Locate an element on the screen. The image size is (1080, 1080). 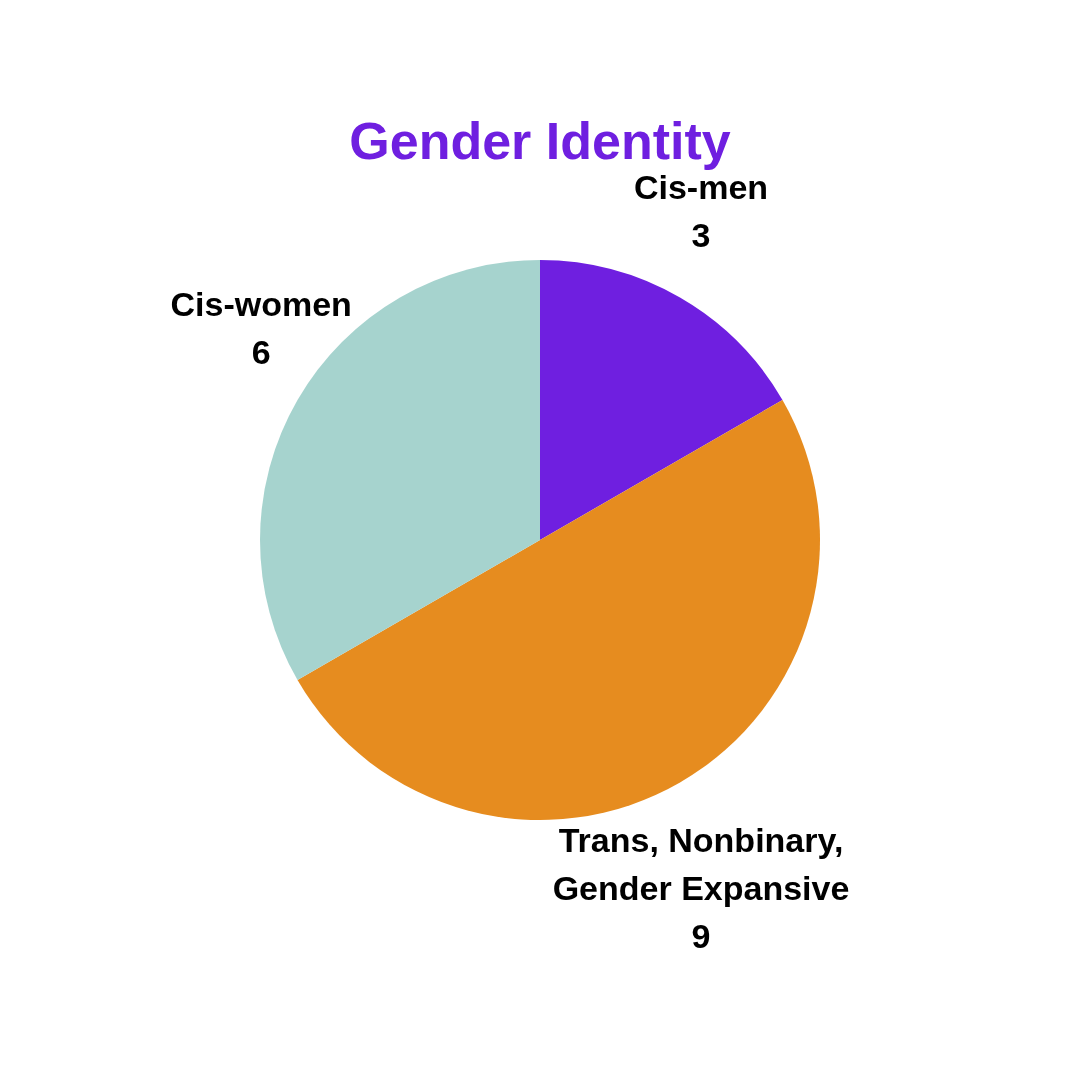
slice-label: Trans, Nonbinary, Gender Expansive is located at coordinates (701, 864).